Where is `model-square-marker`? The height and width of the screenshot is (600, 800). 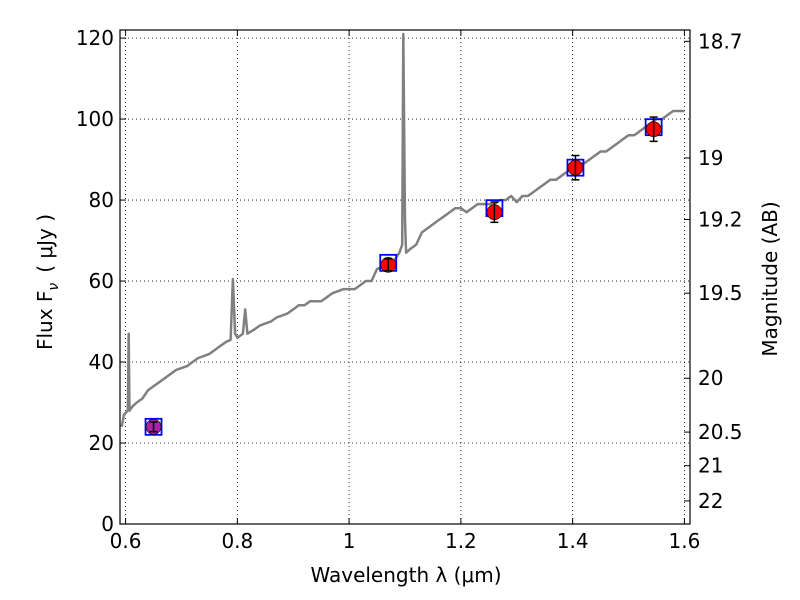
model-square-marker is located at coordinates (153, 426).